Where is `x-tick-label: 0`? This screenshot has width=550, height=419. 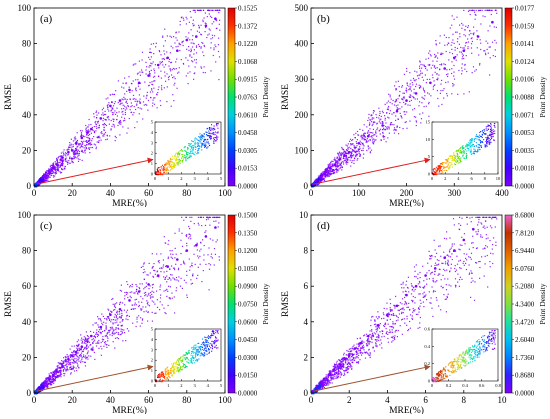 x-tick-label: 0 is located at coordinates (311, 193).